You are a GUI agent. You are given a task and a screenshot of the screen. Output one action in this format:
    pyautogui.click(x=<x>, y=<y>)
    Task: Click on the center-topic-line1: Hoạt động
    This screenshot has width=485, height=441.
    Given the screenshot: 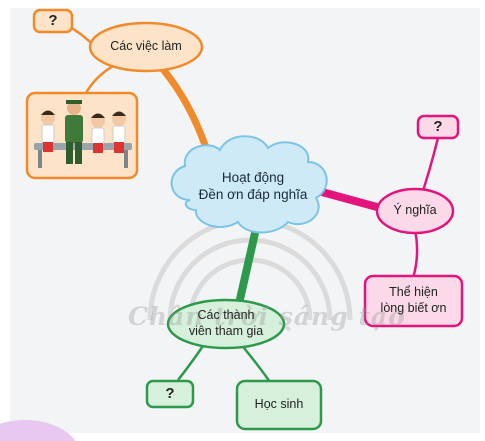 What is the action you would take?
    pyautogui.click(x=253, y=178)
    